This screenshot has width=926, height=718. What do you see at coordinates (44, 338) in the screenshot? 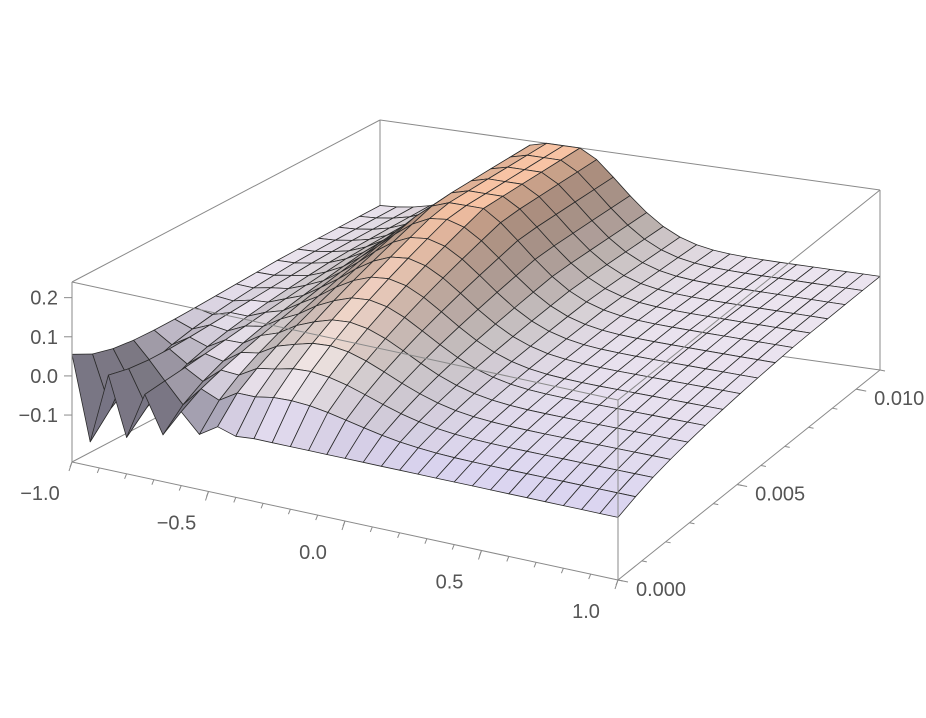
I see `z-tick-label: 0.1` at bounding box center [44, 338].